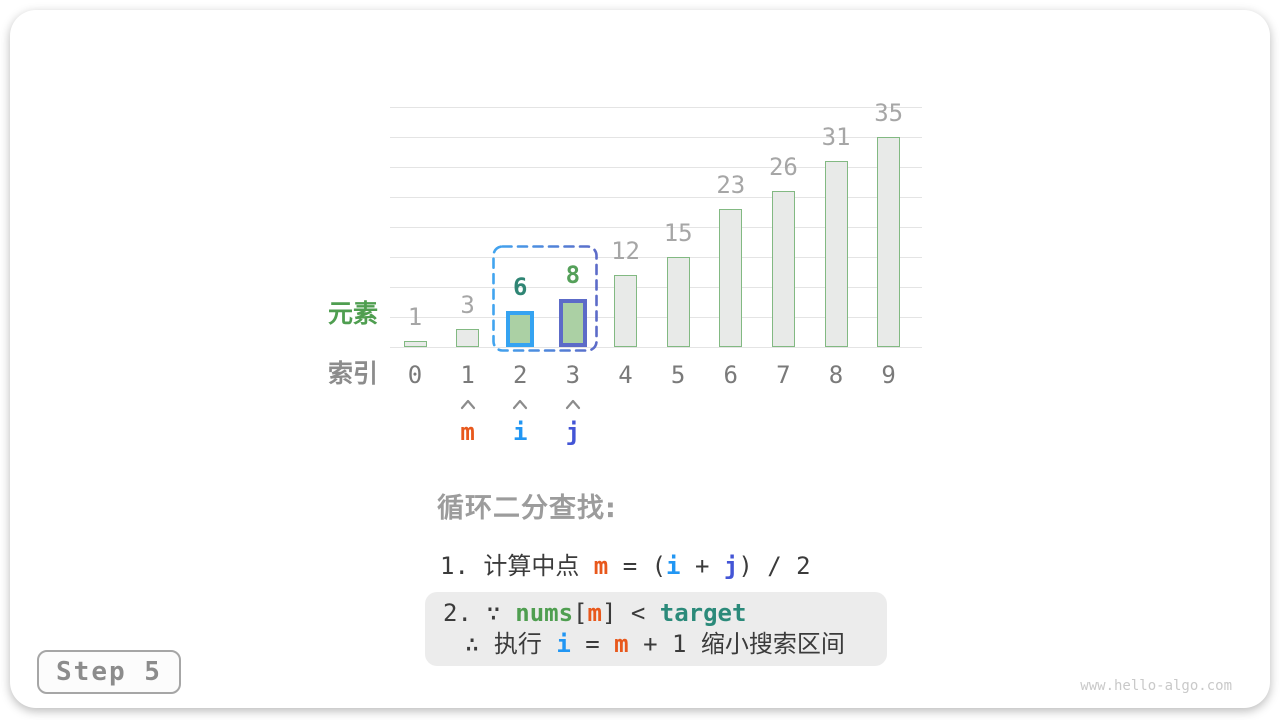 The height and width of the screenshot is (720, 1280). I want to click on index-label: 4, so click(625, 375).